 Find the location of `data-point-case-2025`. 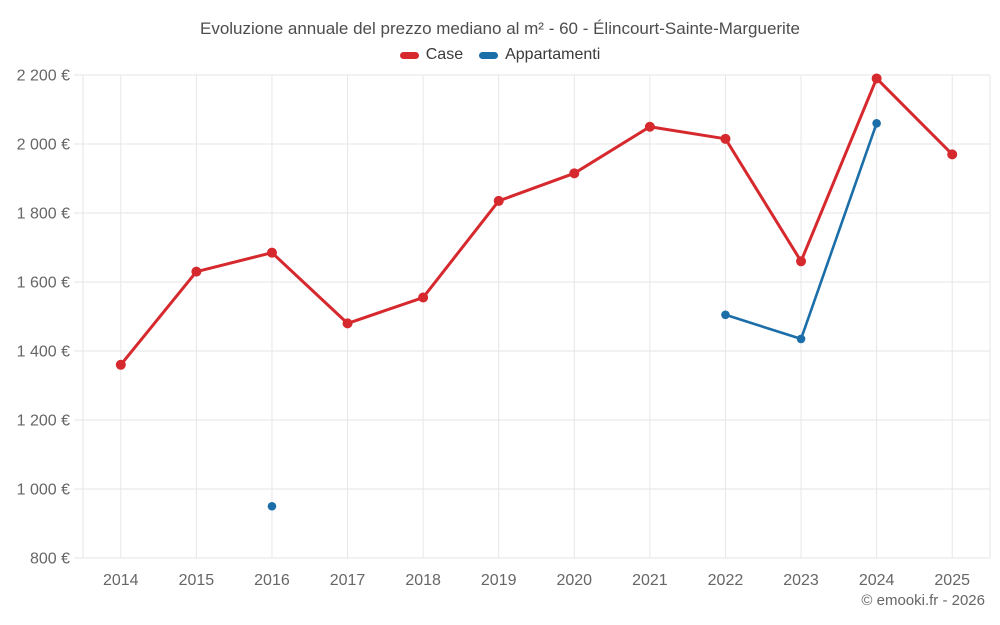

data-point-case-2025 is located at coordinates (952, 154).